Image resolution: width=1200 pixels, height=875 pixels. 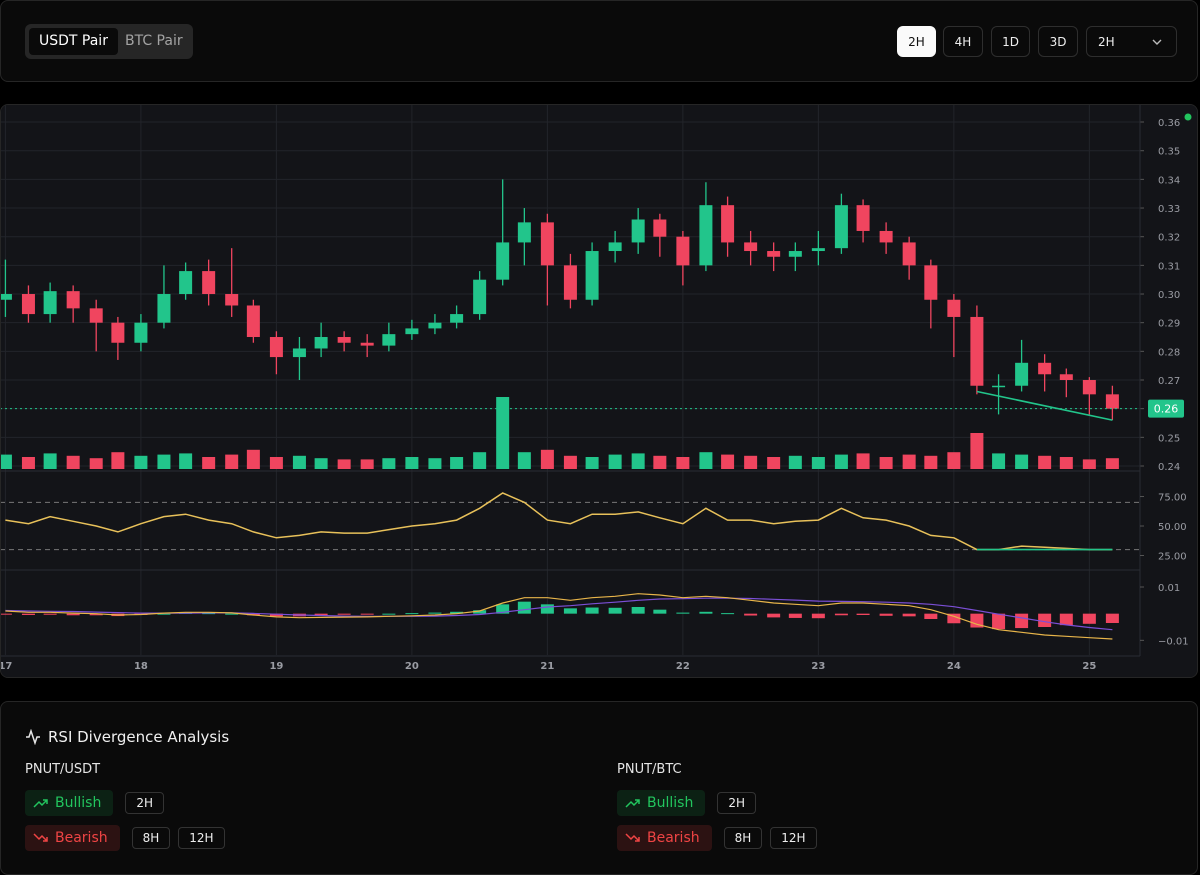 What do you see at coordinates (1169, 238) in the screenshot?
I see `y-tick-label: 0.32` at bounding box center [1169, 238].